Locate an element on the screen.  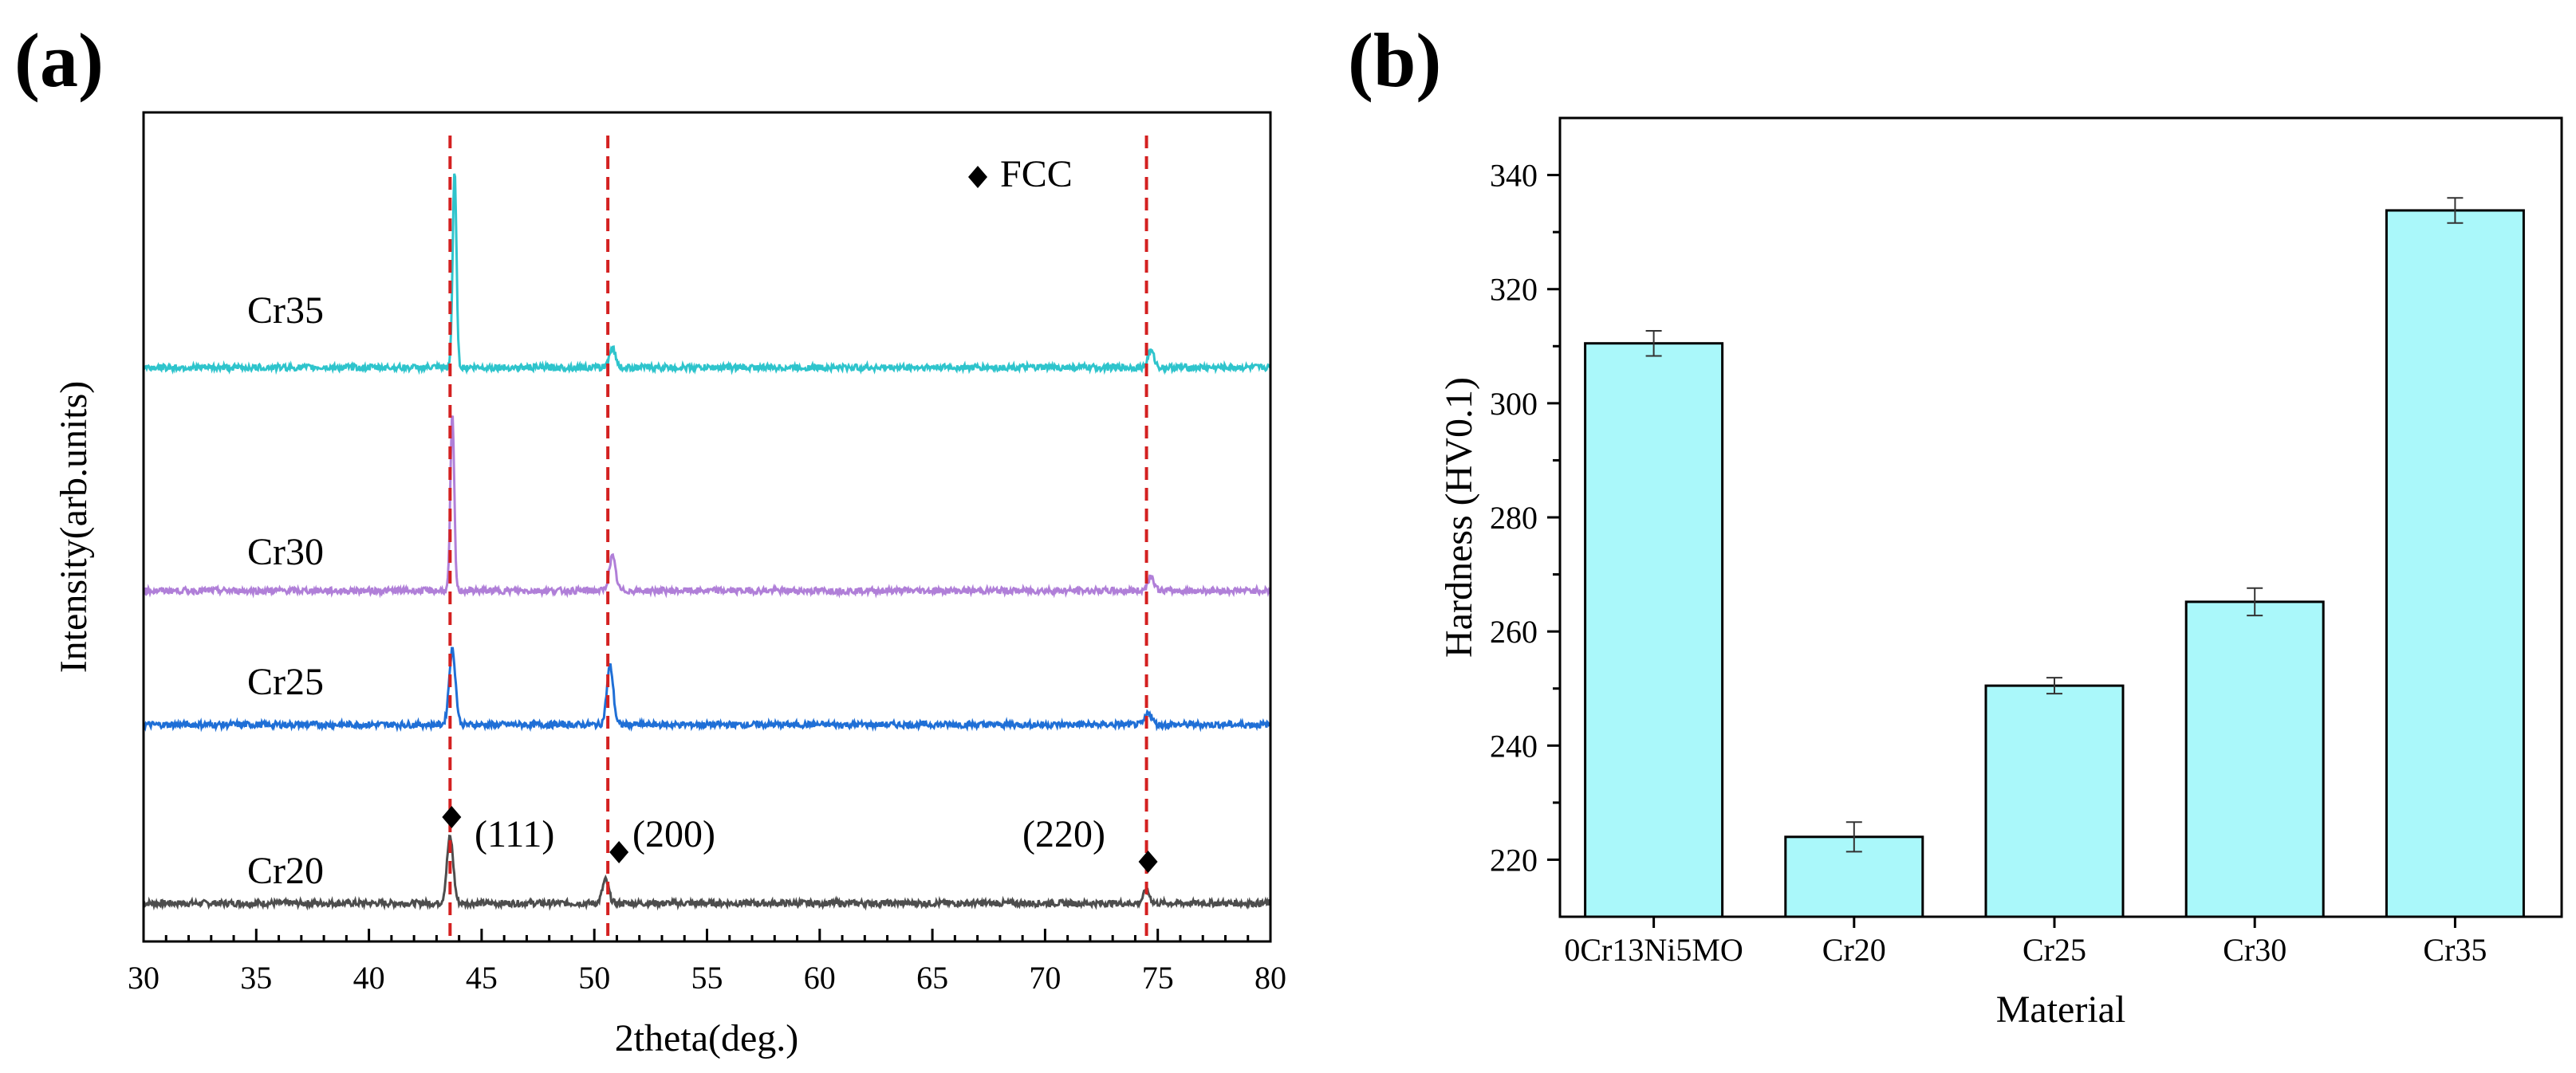
xrd-axes: 30 35 40 45 50 55 60 65 70 75 80 is located at coordinates (707, 962).